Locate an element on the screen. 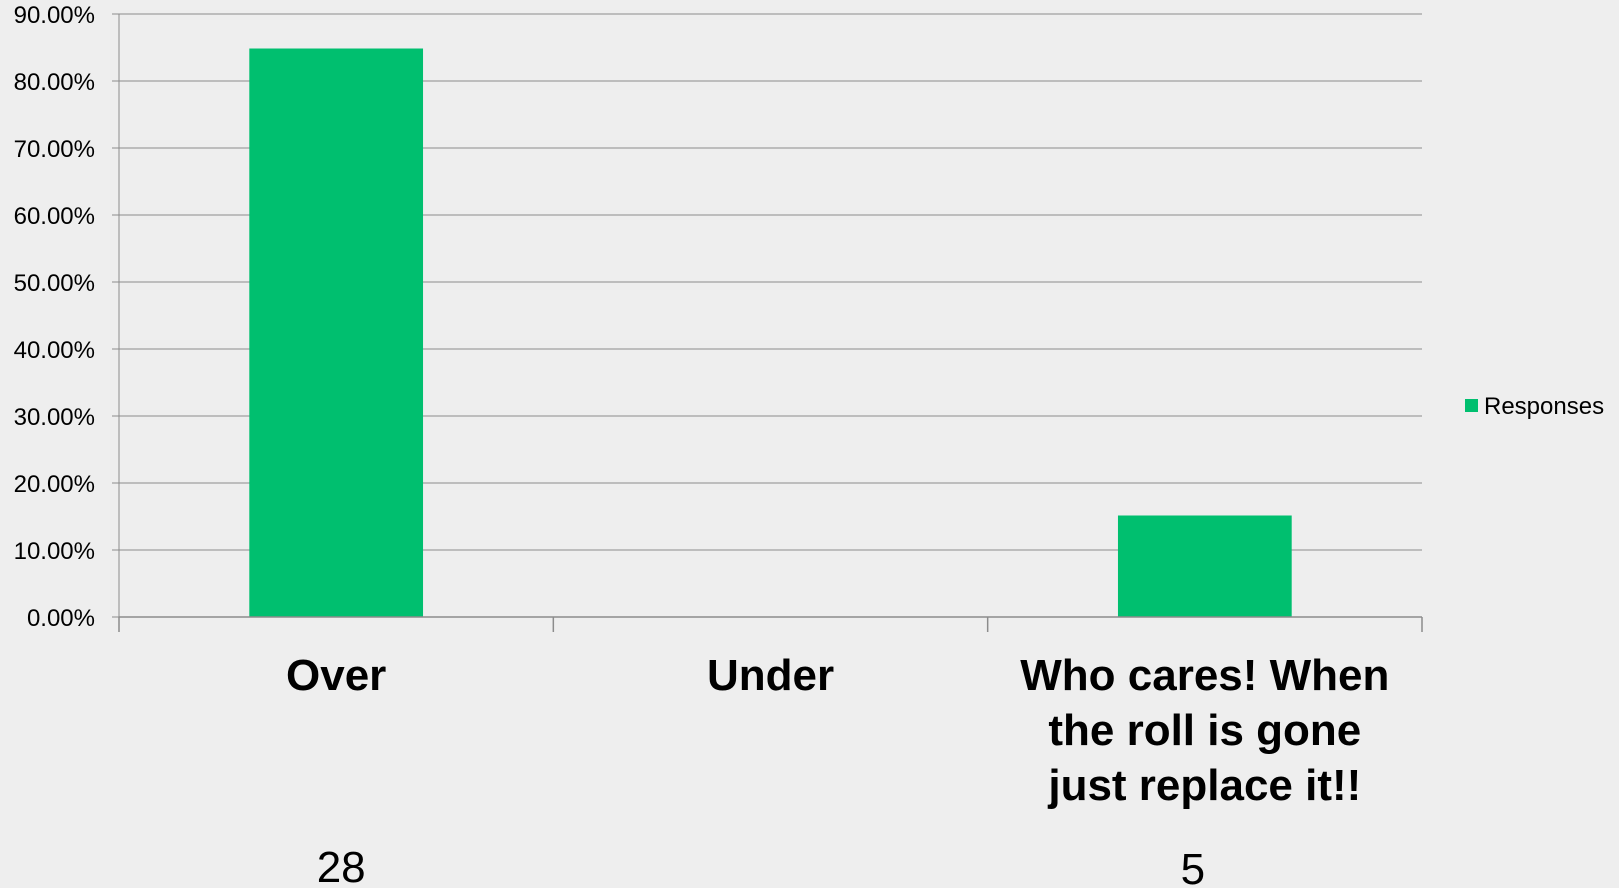  y-tick-label: 20.00% is located at coordinates (54, 484).